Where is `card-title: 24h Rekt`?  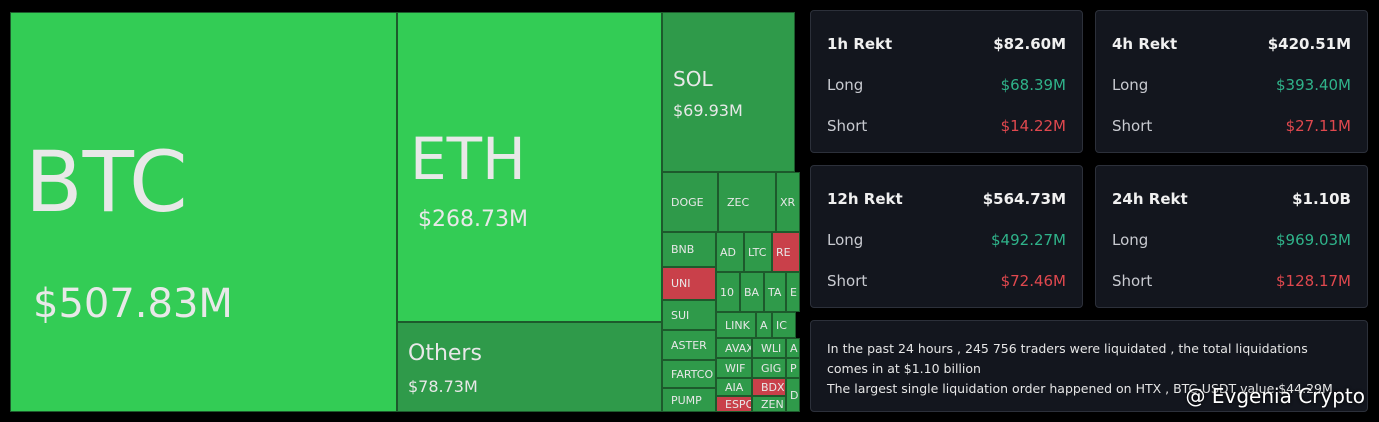 card-title: 24h Rekt is located at coordinates (1150, 199).